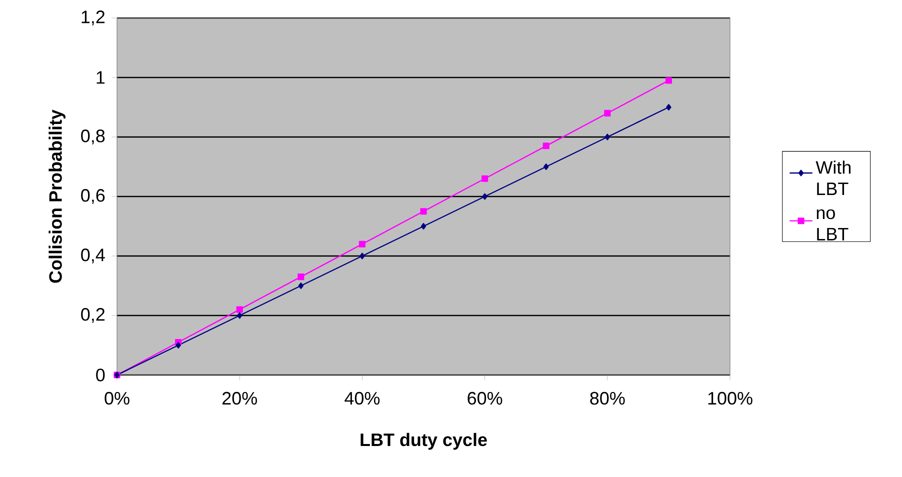 The height and width of the screenshot is (477, 902). I want to click on y-tick-label: 0,6, so click(93, 196).